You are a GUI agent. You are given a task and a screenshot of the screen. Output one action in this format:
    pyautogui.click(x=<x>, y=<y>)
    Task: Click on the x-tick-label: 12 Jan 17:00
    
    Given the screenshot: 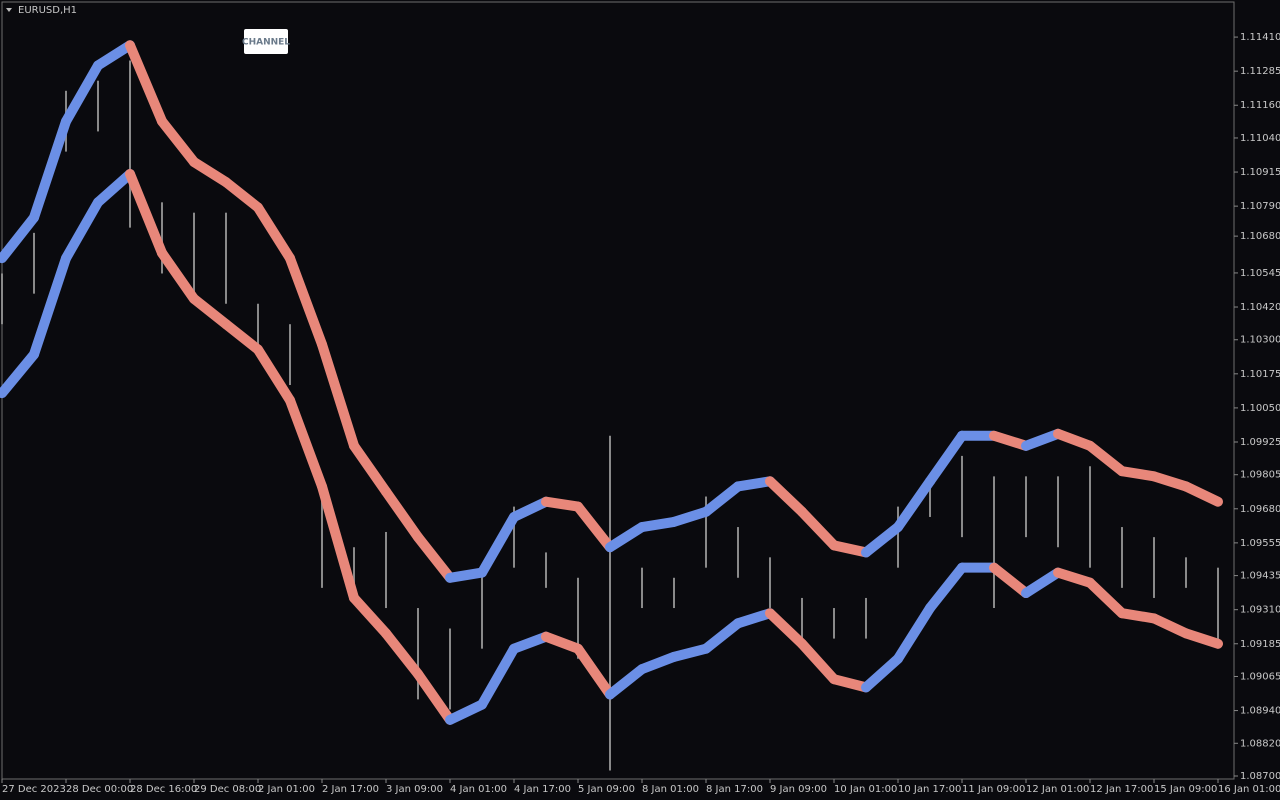 What is the action you would take?
    pyautogui.click(x=1121, y=789)
    